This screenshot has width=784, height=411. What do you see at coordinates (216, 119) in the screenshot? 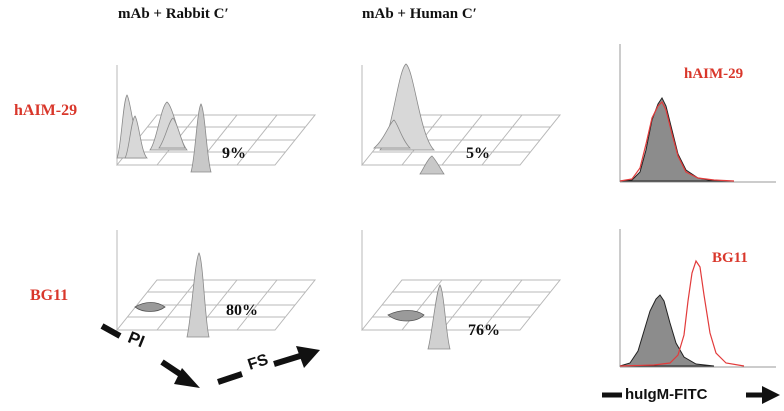
I see `surface-plot-haim29-rabbit-graphic` at bounding box center [216, 119].